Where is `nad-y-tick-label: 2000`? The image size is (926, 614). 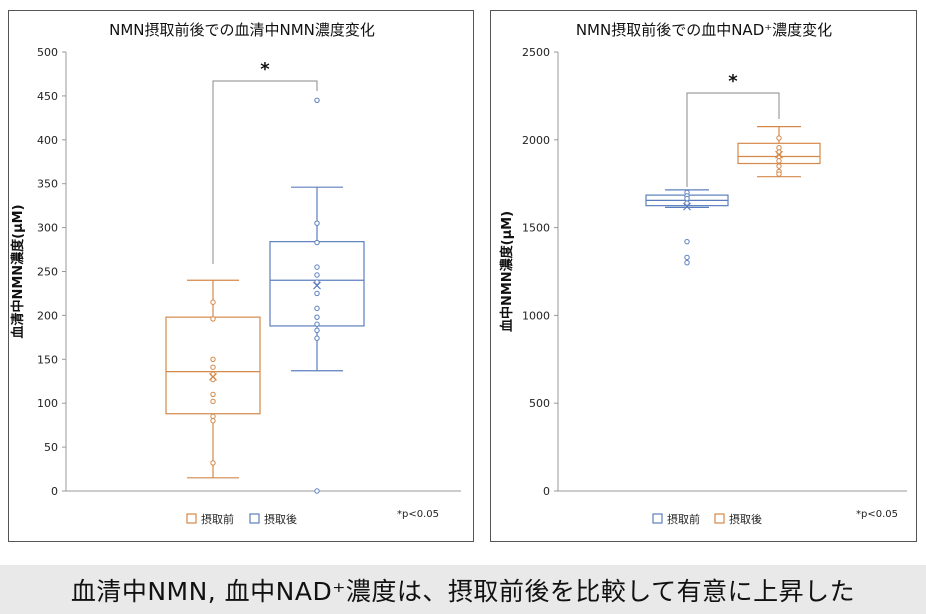 nad-y-tick-label: 2000 is located at coordinates (536, 140).